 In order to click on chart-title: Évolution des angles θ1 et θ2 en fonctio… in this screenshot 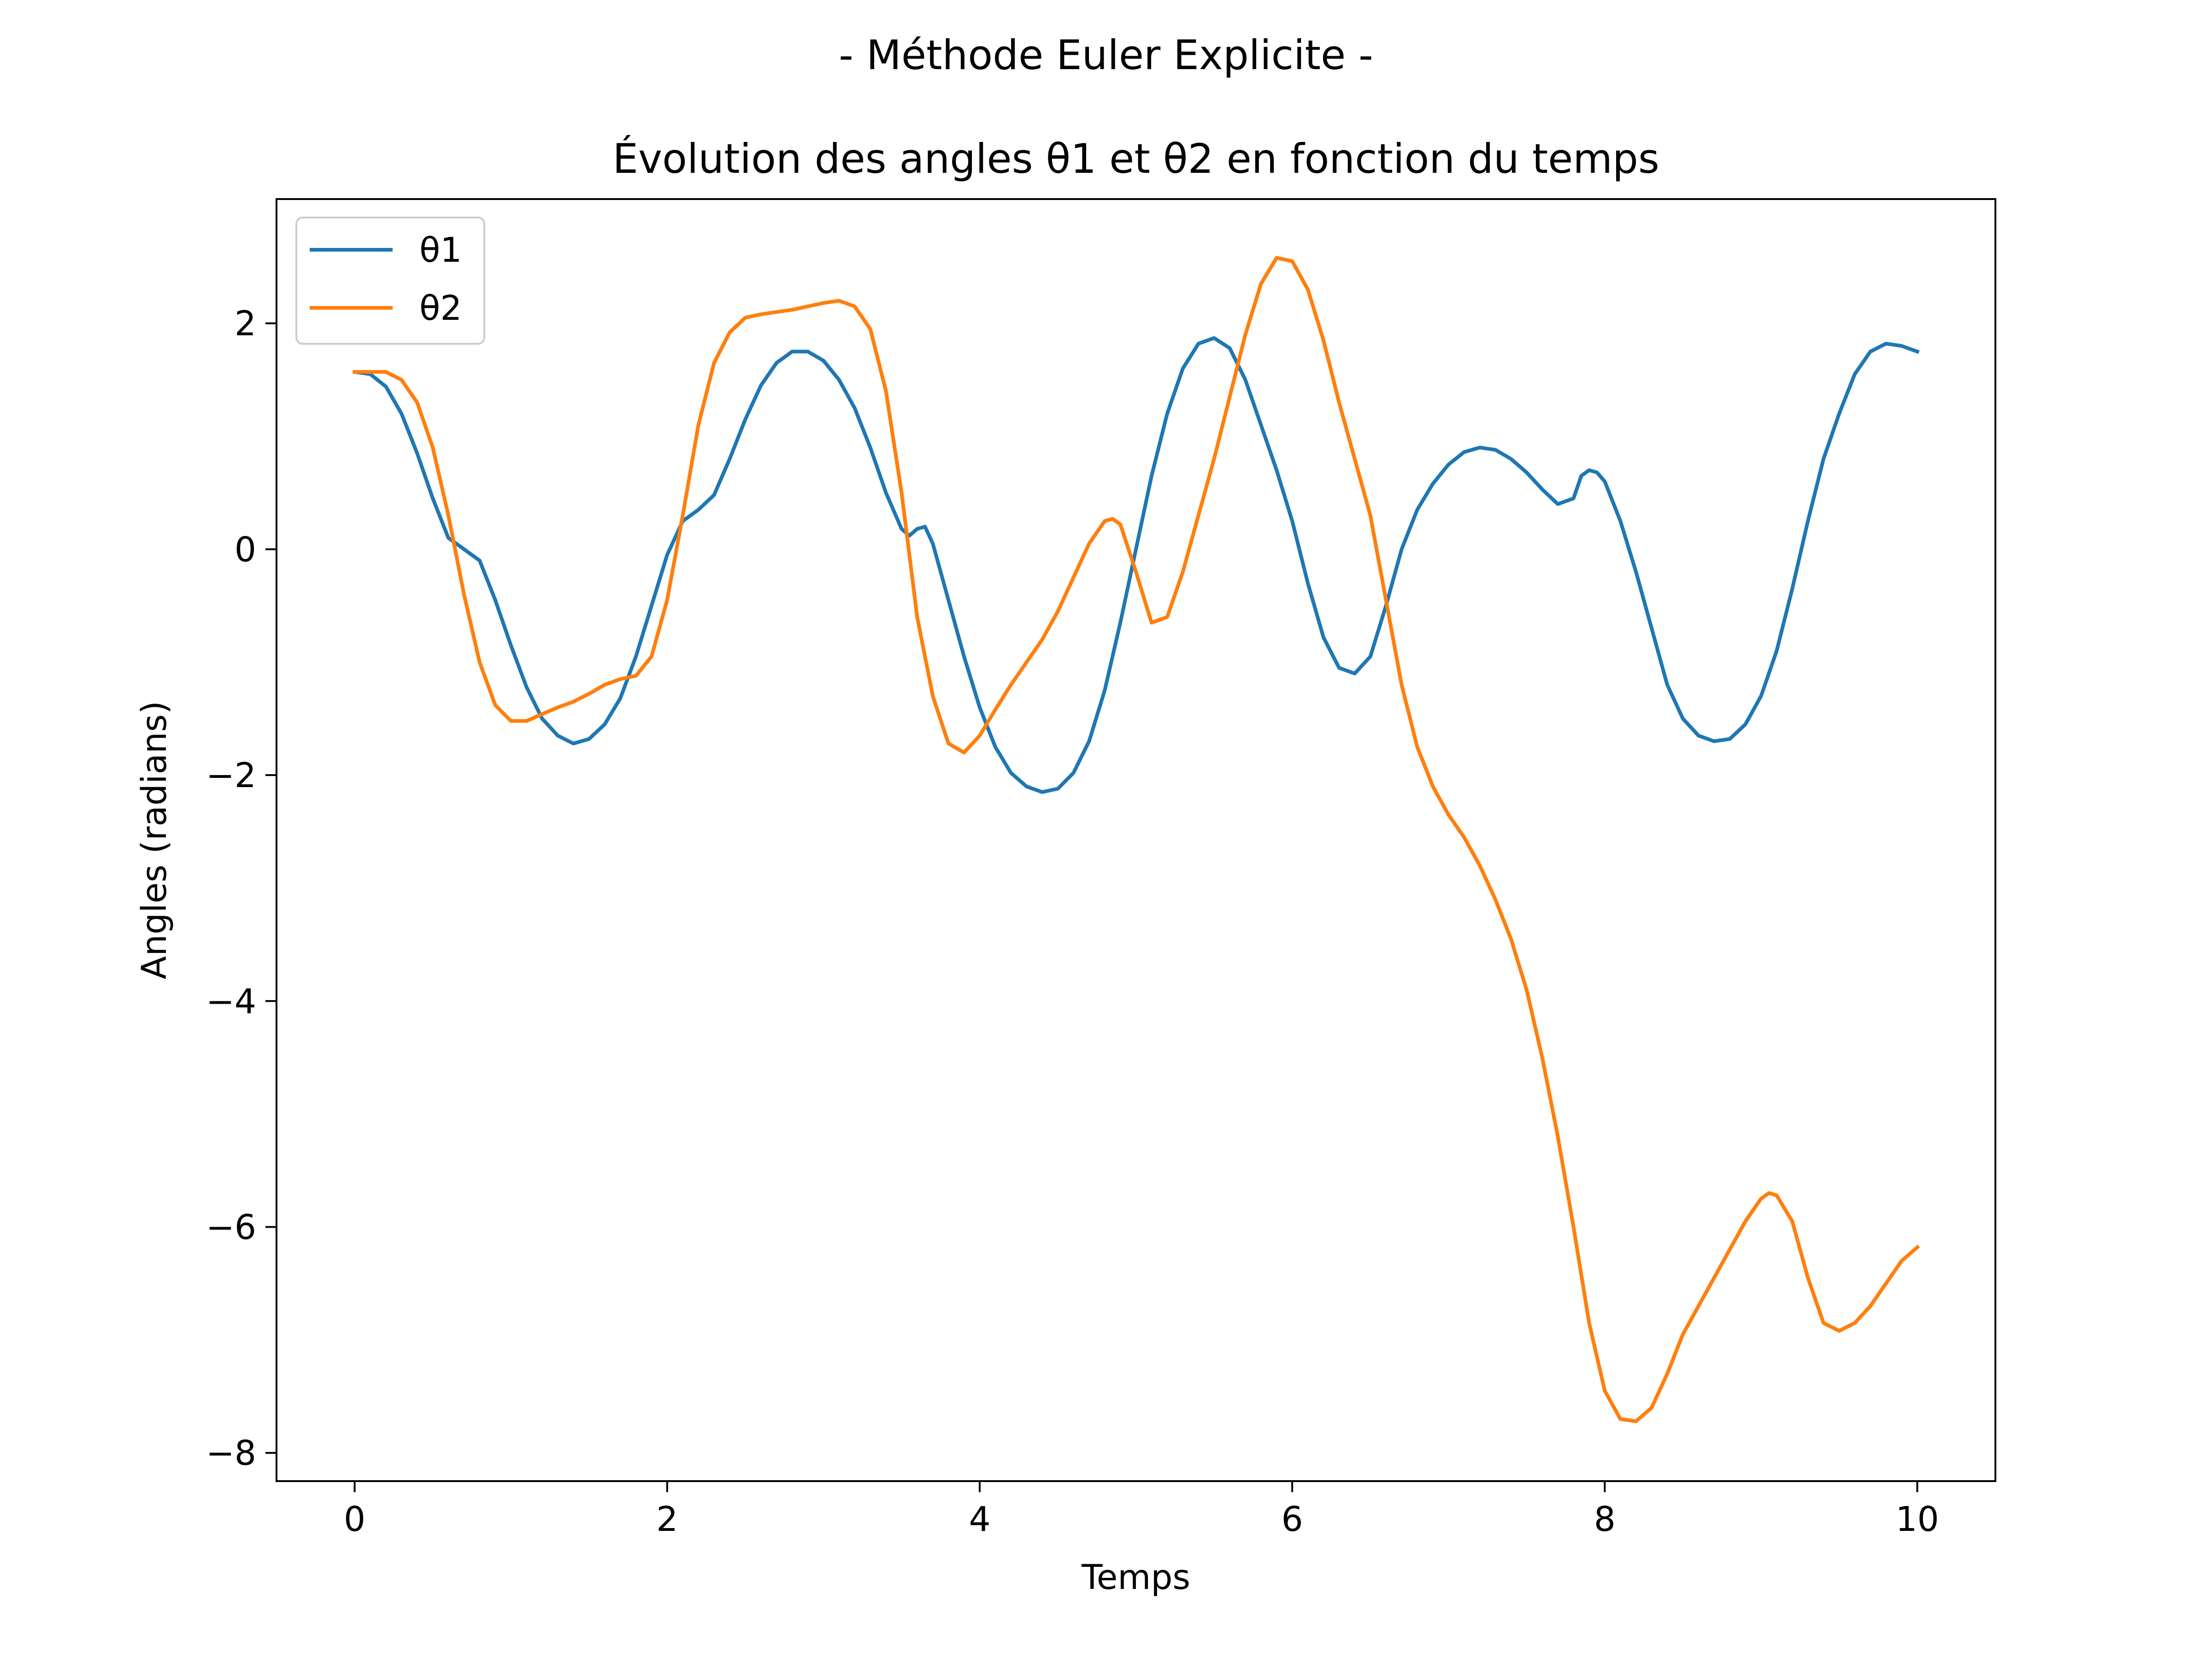, I will do `click(1135, 158)`.